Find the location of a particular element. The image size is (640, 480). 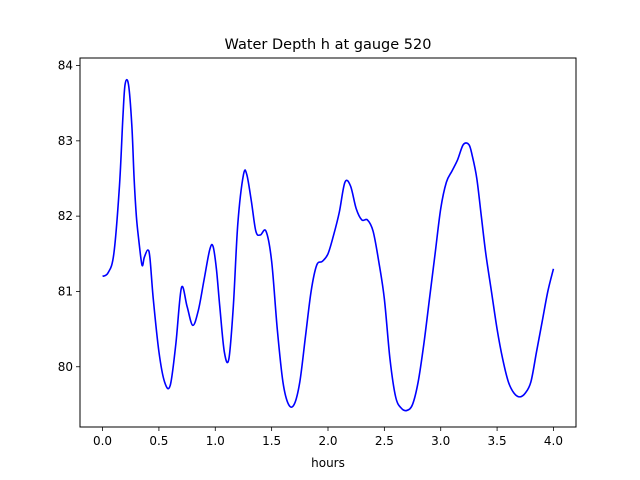

x-tick-label: 0.5 is located at coordinates (158, 441).